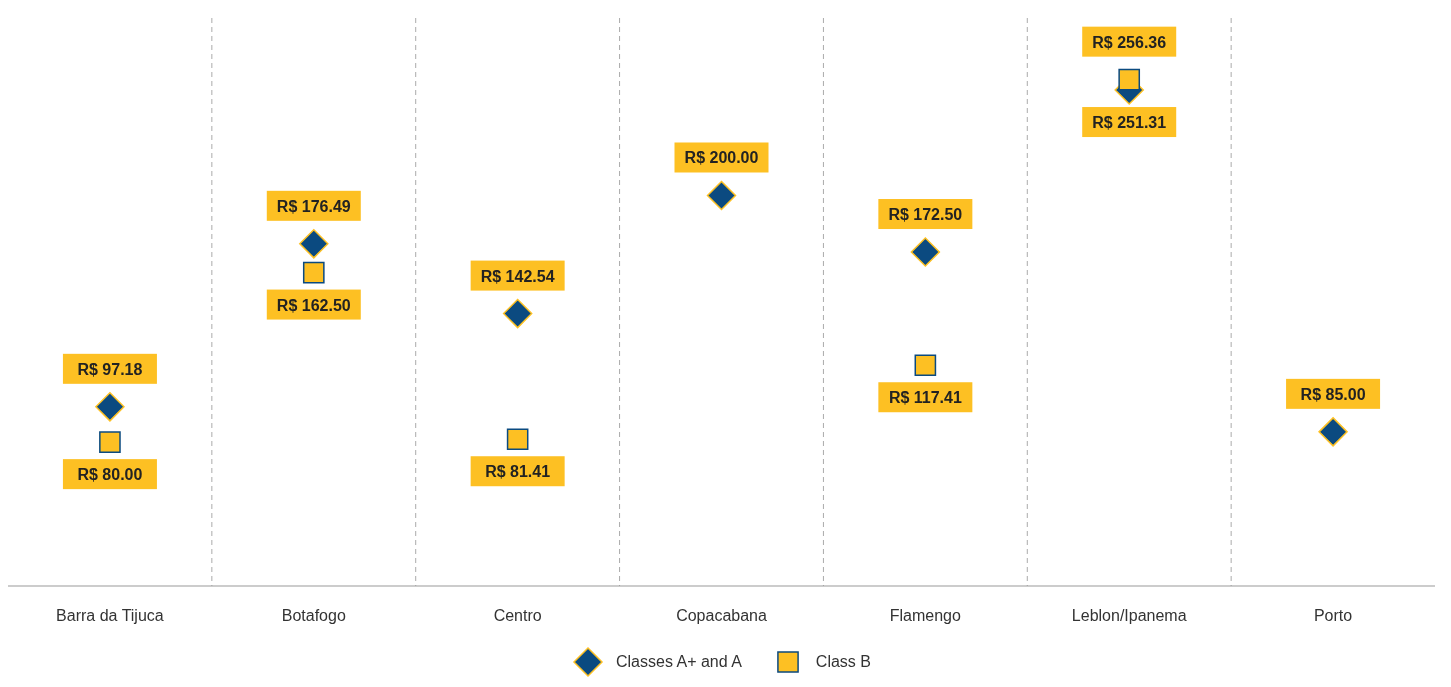 This screenshot has height=687, width=1451. Describe the element at coordinates (110, 616) in the screenshot. I see `x-tick-label: Barra da Tijuca` at that location.